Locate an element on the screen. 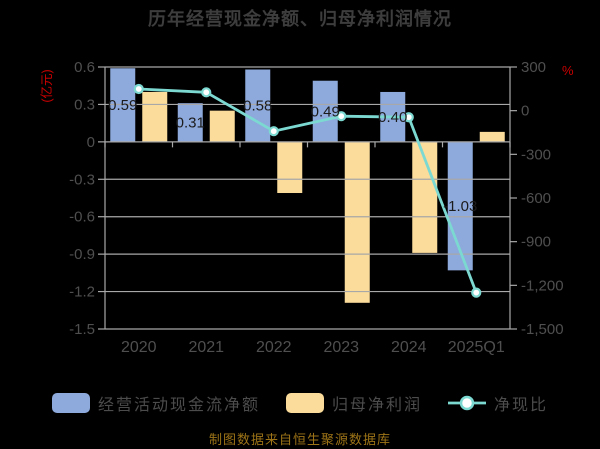 Image resolution: width=600 pixels, height=449 pixels. ratio-marker-2020 is located at coordinates (138, 89).